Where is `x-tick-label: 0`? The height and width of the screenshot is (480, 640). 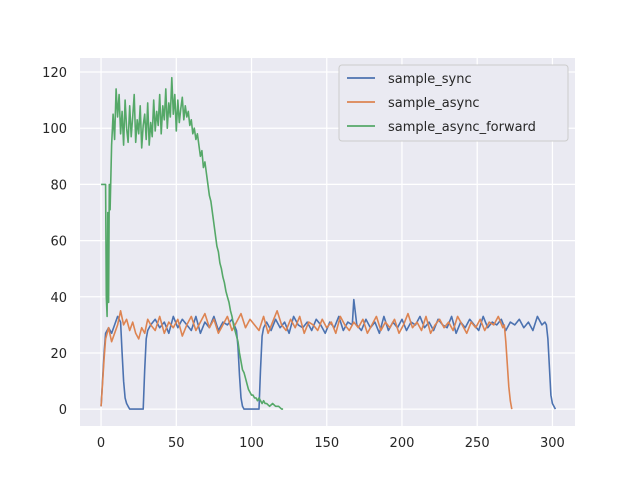
x-tick-label: 0 is located at coordinates (101, 443).